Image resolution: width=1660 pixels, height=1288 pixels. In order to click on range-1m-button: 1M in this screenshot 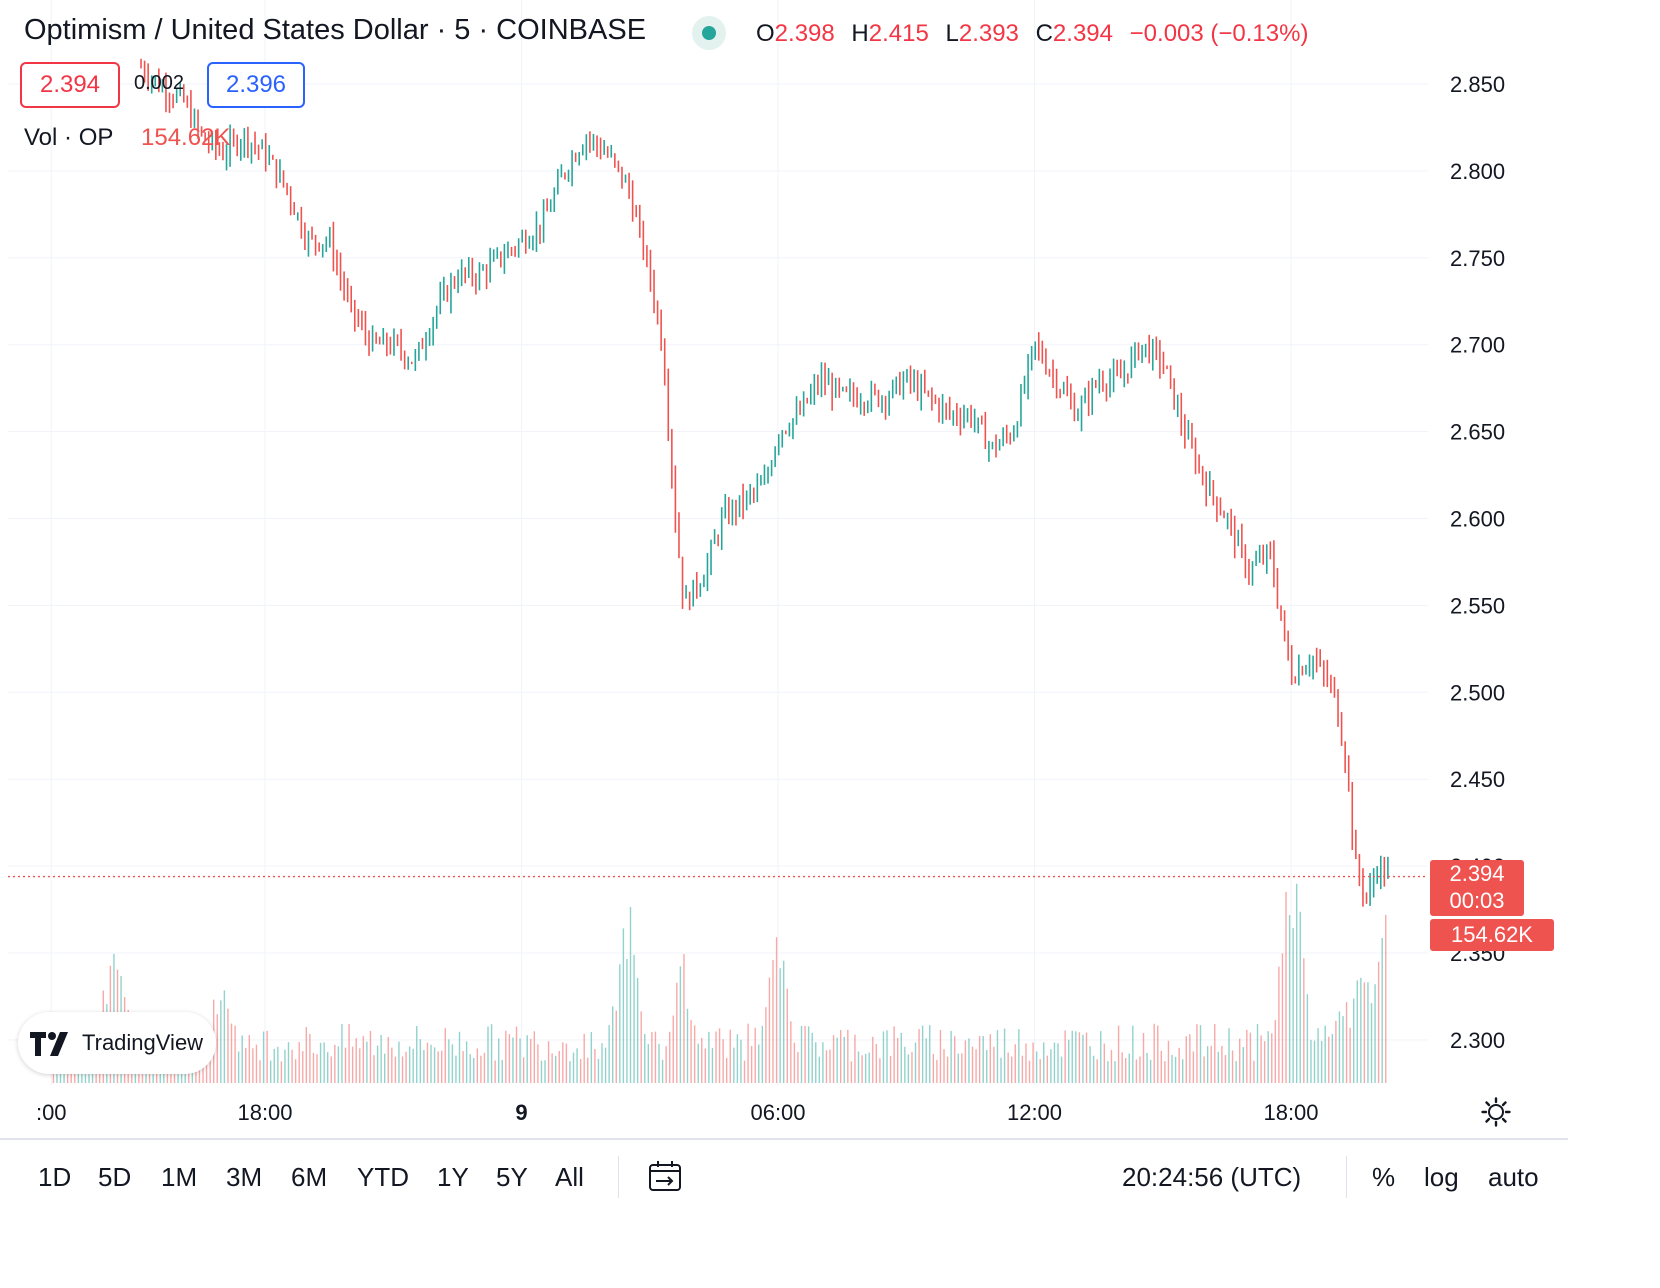, I will do `click(179, 1177)`.